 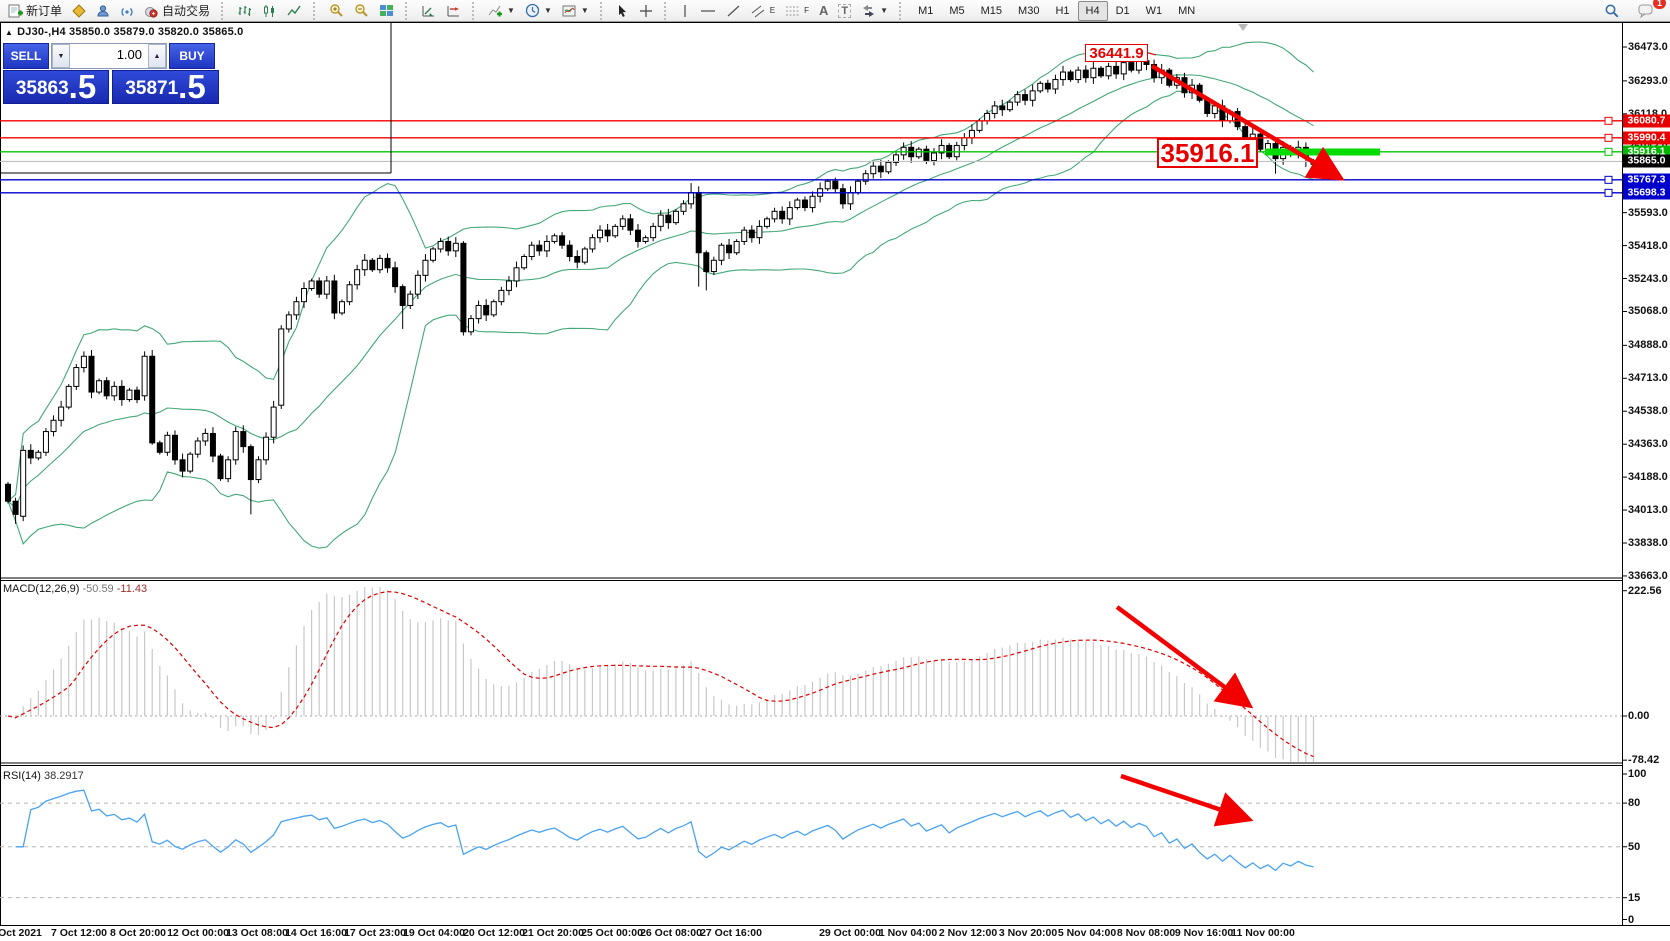 I want to click on time-axis-label: 25 Oct 00:00, so click(x=612, y=933).